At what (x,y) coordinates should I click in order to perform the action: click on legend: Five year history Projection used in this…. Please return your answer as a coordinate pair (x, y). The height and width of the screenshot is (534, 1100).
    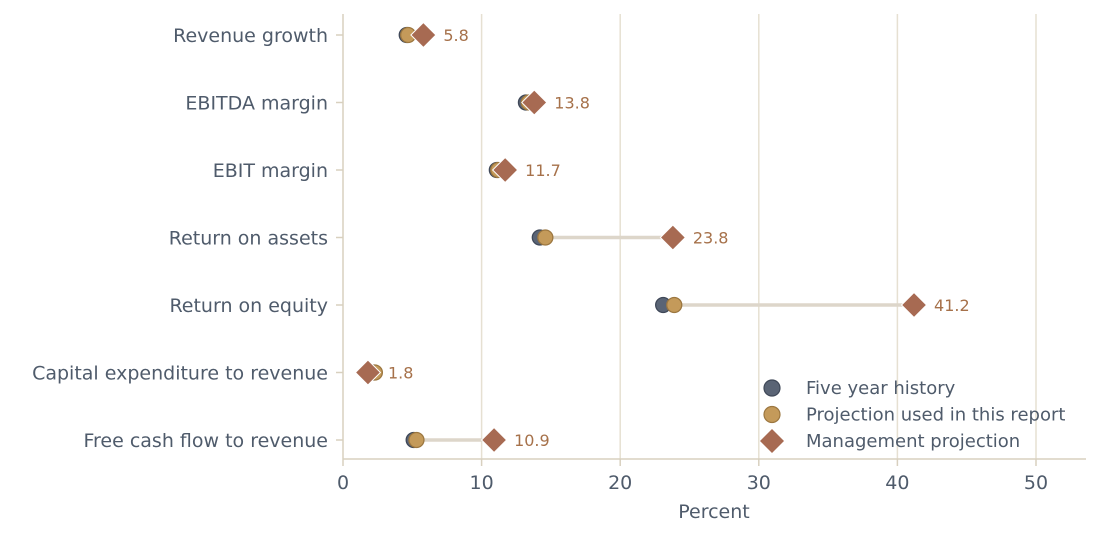
    Looking at the image, I should click on (912, 415).